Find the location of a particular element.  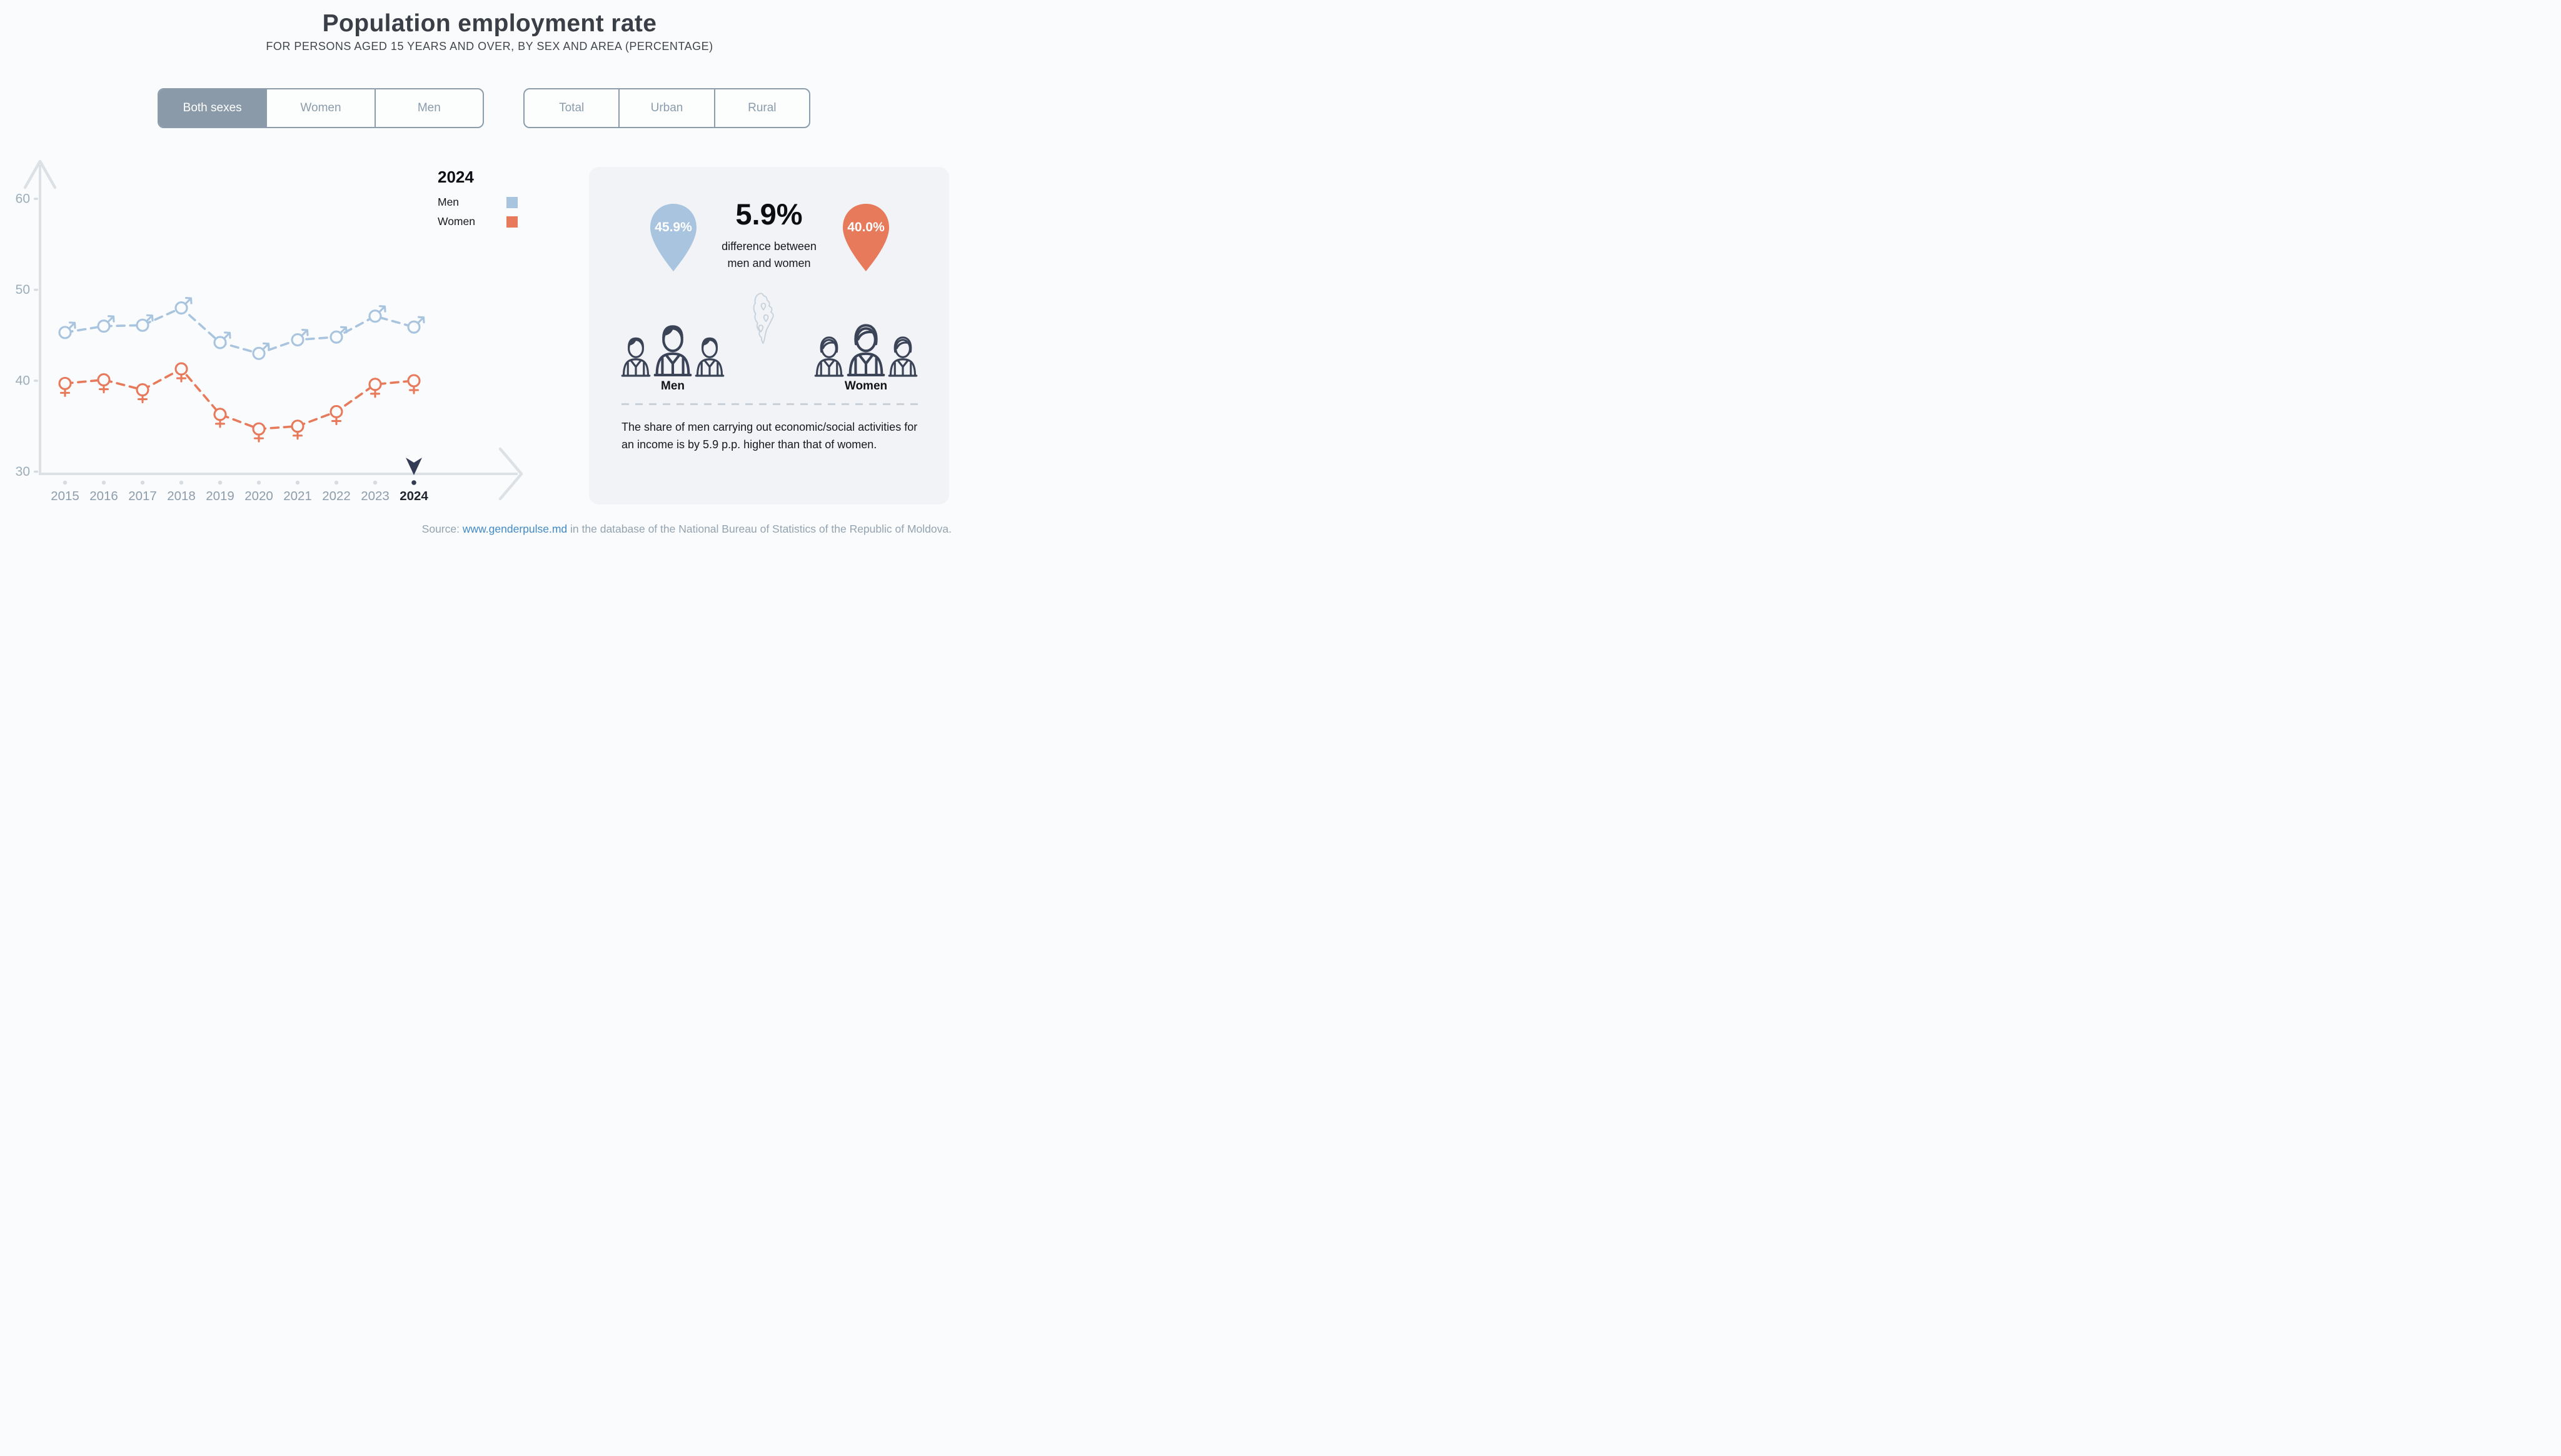

map-border-path is located at coordinates (764, 318).